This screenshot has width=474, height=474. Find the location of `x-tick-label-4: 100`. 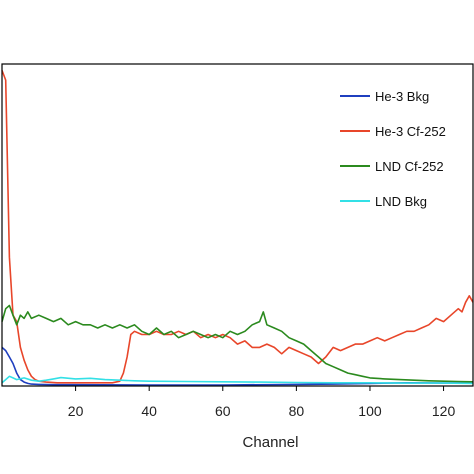

x-tick-label-4: 100 is located at coordinates (370, 411).